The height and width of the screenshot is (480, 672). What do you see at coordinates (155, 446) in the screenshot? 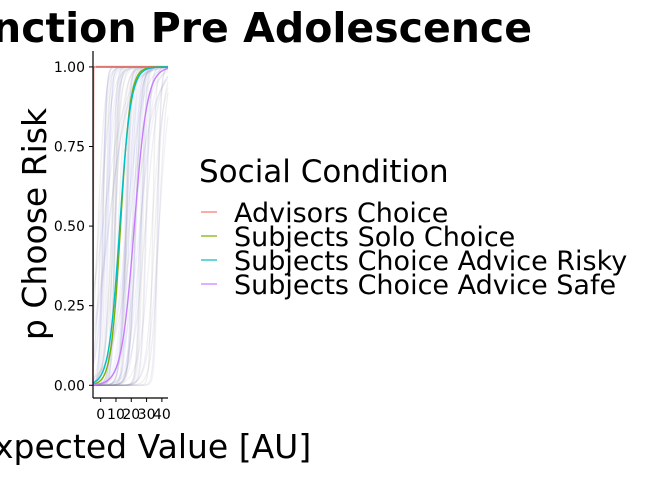
I see `x-axis-title: xpected Value [AU]` at bounding box center [155, 446].